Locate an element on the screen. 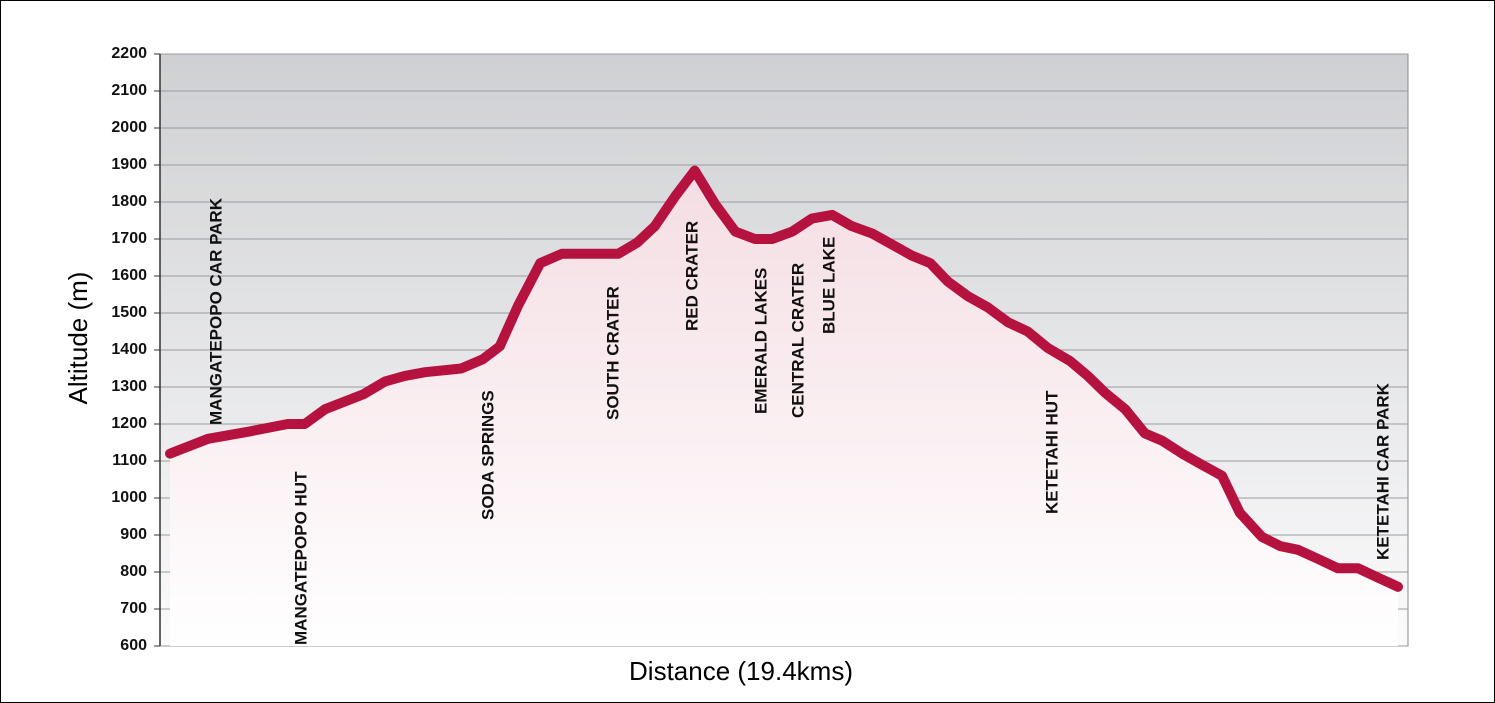 Image resolution: width=1495 pixels, height=703 pixels. y-tick-label: 2000 is located at coordinates (129, 127).